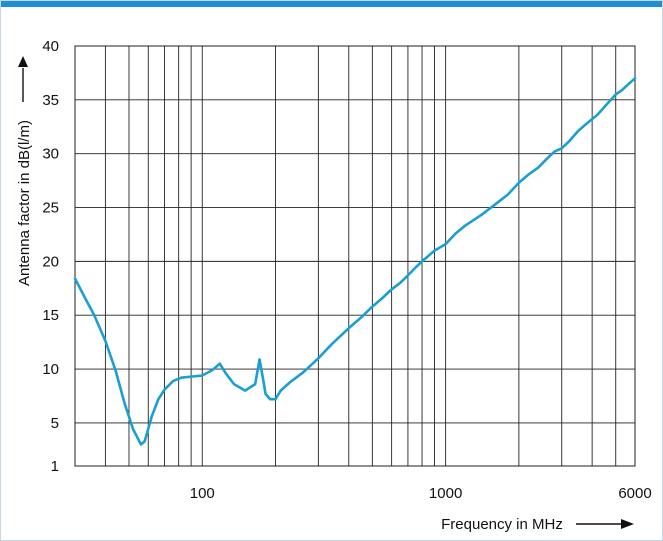  I want to click on y-tick-label: 15, so click(50, 315).